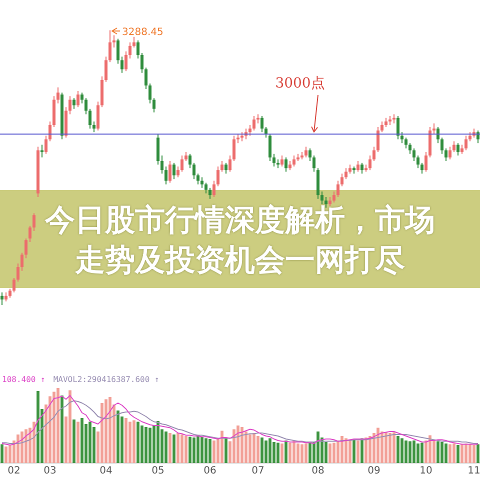  What do you see at coordinates (426, 471) in the screenshot?
I see `x-tick-label: 10` at bounding box center [426, 471].